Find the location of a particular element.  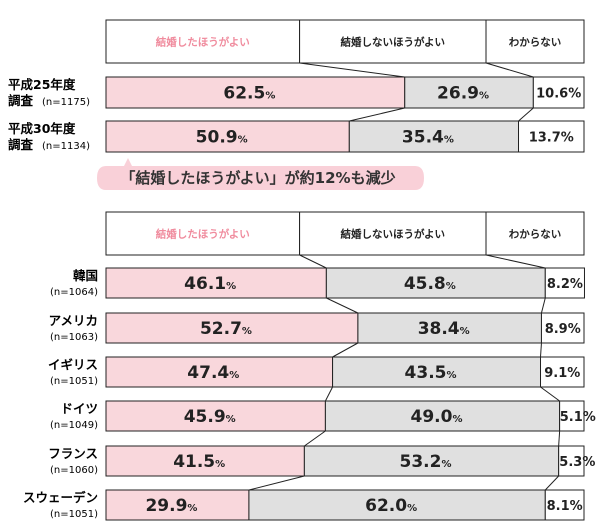

bar-value-label: 45.8% is located at coordinates (430, 284).